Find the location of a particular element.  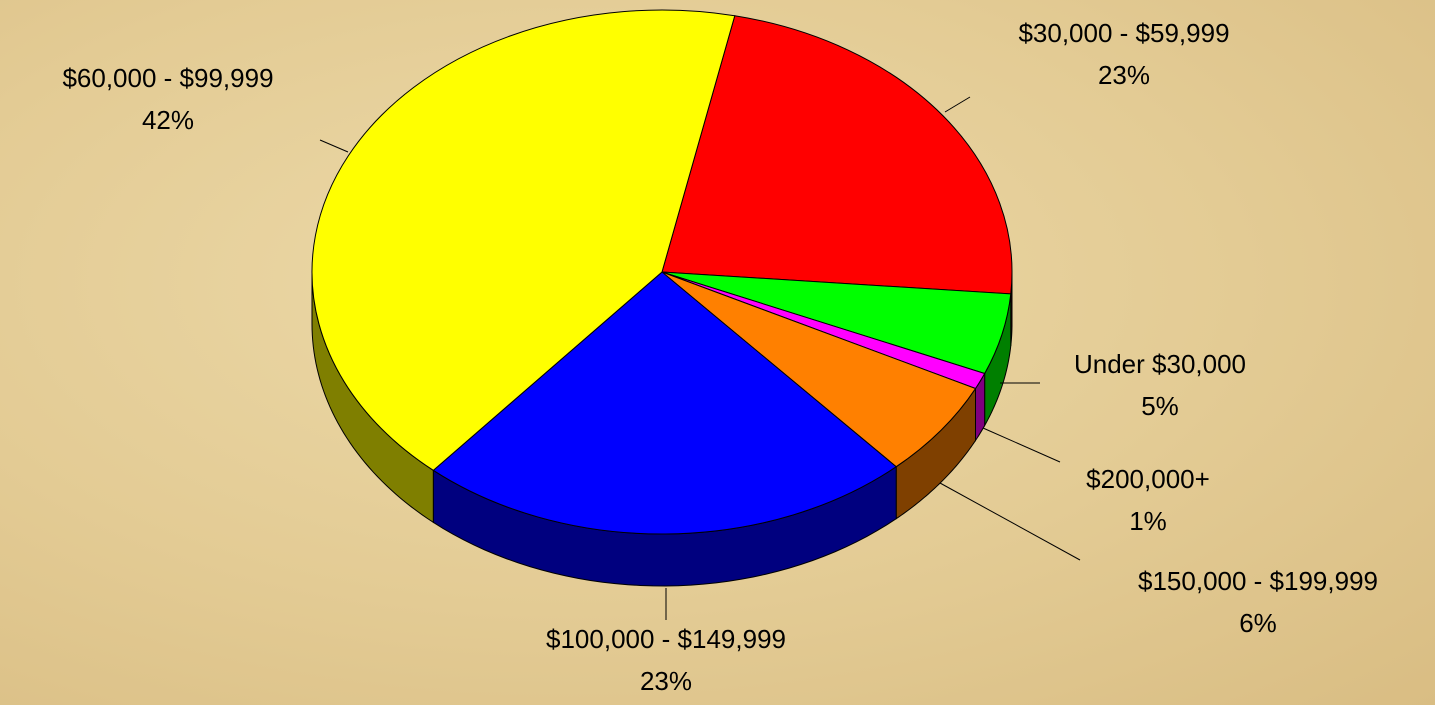

value-label: 6% is located at coordinates (1258, 623).